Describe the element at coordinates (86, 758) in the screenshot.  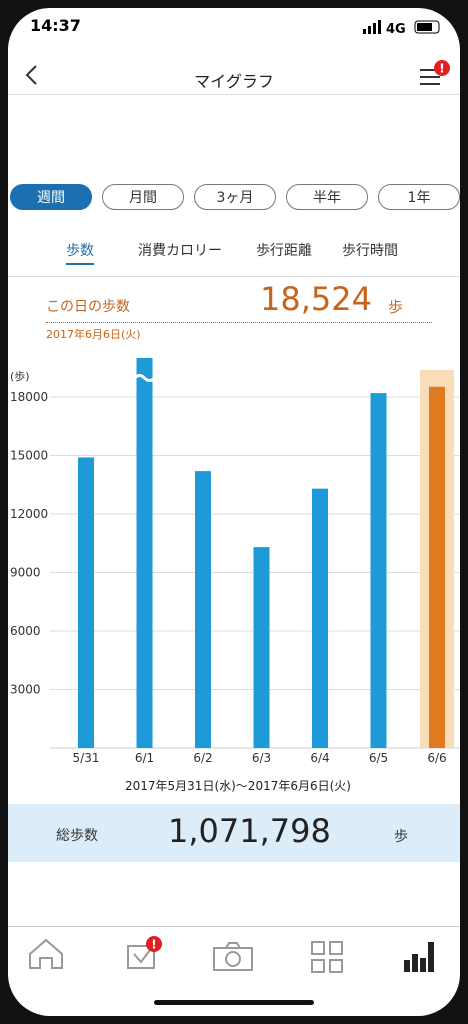
I see `x-tick-label: 5/31` at that location.